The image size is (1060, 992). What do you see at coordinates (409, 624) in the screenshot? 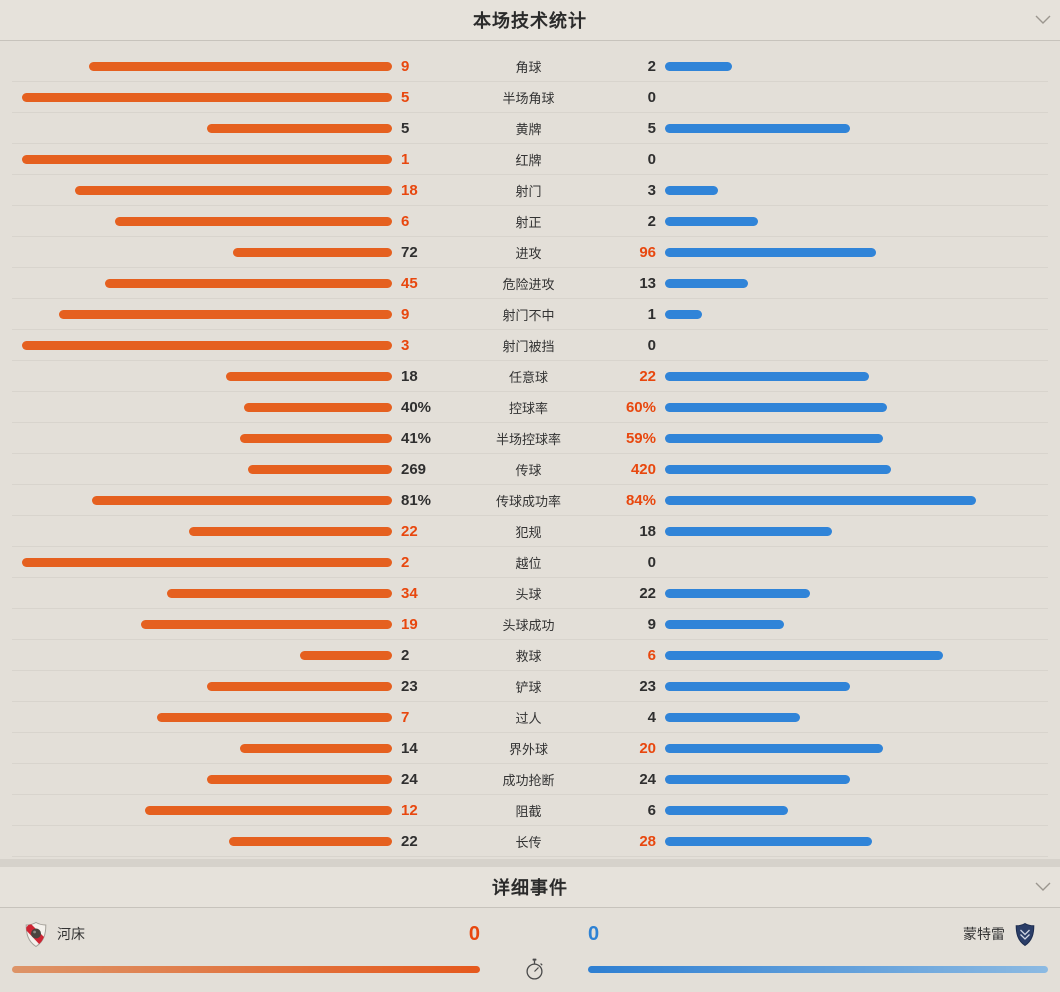
I see `home-stat-value: 19` at bounding box center [409, 624].